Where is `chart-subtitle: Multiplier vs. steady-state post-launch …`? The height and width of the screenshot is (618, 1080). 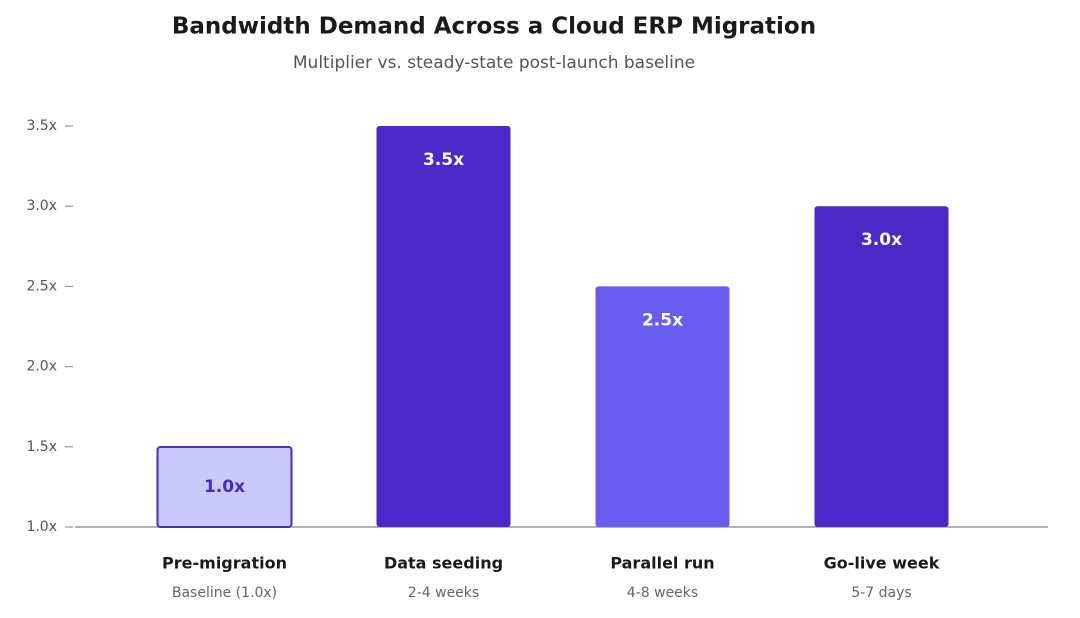
chart-subtitle: Multiplier vs. steady-state post-launch … is located at coordinates (494, 63).